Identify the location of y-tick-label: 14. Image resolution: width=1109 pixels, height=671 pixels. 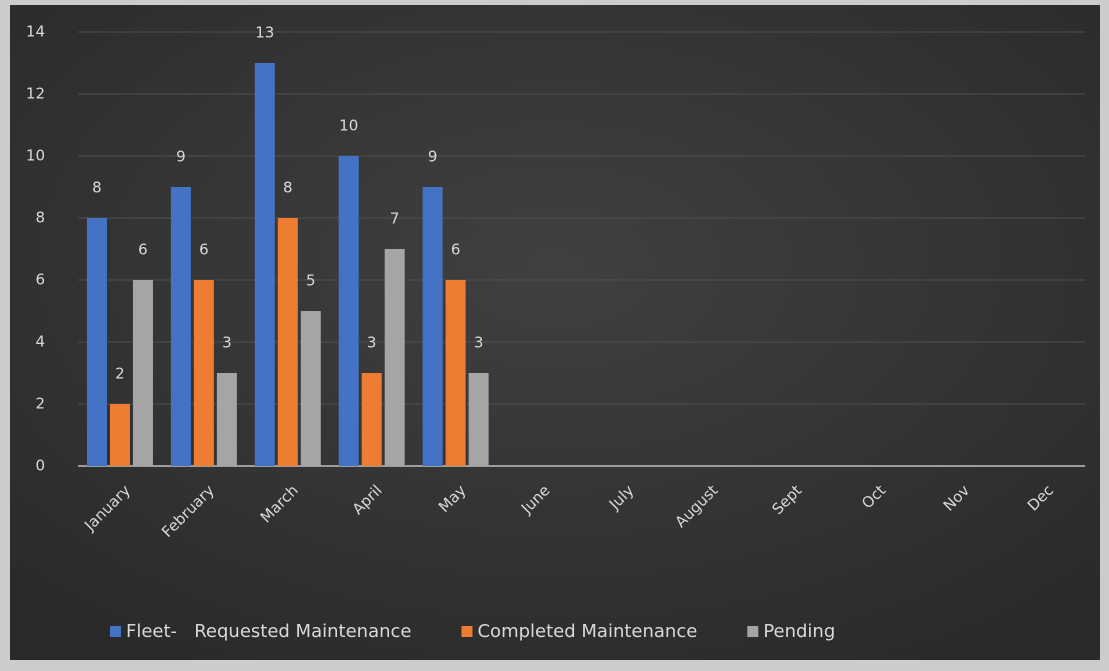
(35, 32).